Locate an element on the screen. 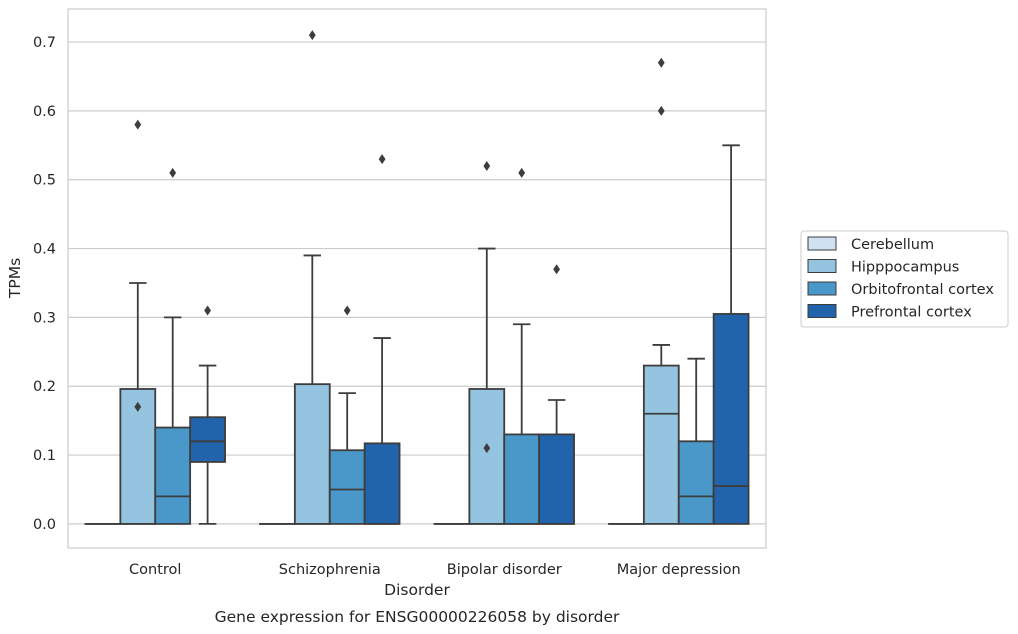 The height and width of the screenshot is (634, 1018). x-tick-label: Major depression is located at coordinates (679, 570).